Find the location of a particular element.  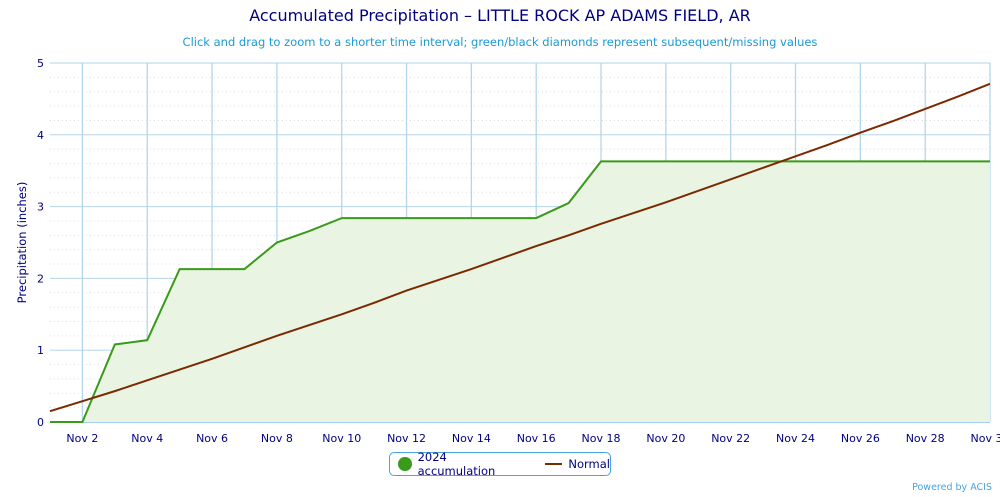

x-tick-label: Nov 14 is located at coordinates (471, 438).